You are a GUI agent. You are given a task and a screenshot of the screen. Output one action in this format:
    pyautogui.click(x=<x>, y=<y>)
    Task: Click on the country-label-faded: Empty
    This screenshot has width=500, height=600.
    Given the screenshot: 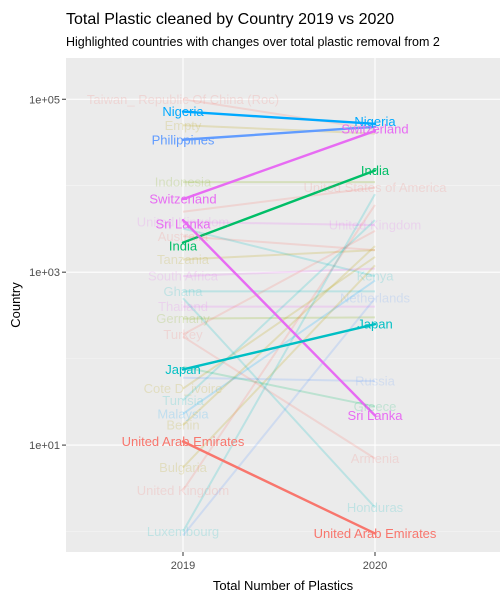 What is the action you would take?
    pyautogui.click(x=183, y=125)
    